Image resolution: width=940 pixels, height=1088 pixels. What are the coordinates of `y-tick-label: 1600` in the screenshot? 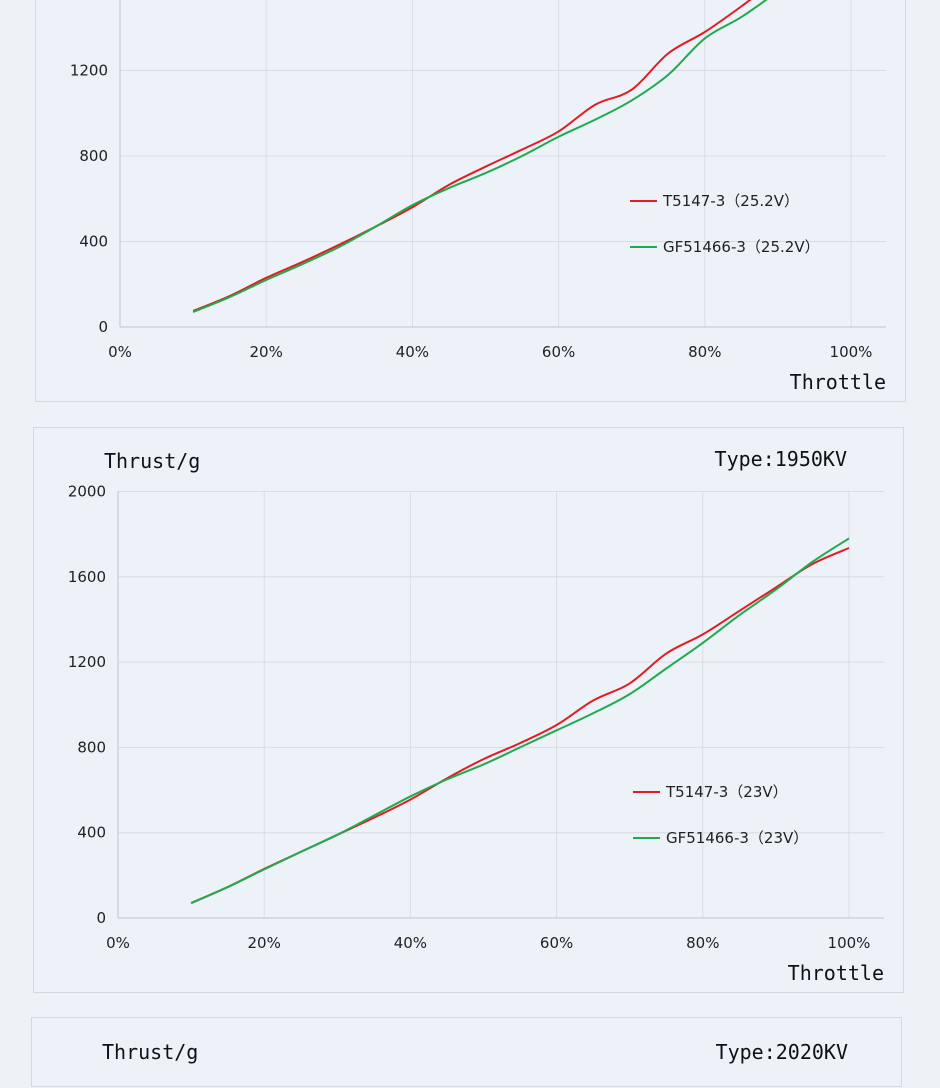 It's located at (87, 577).